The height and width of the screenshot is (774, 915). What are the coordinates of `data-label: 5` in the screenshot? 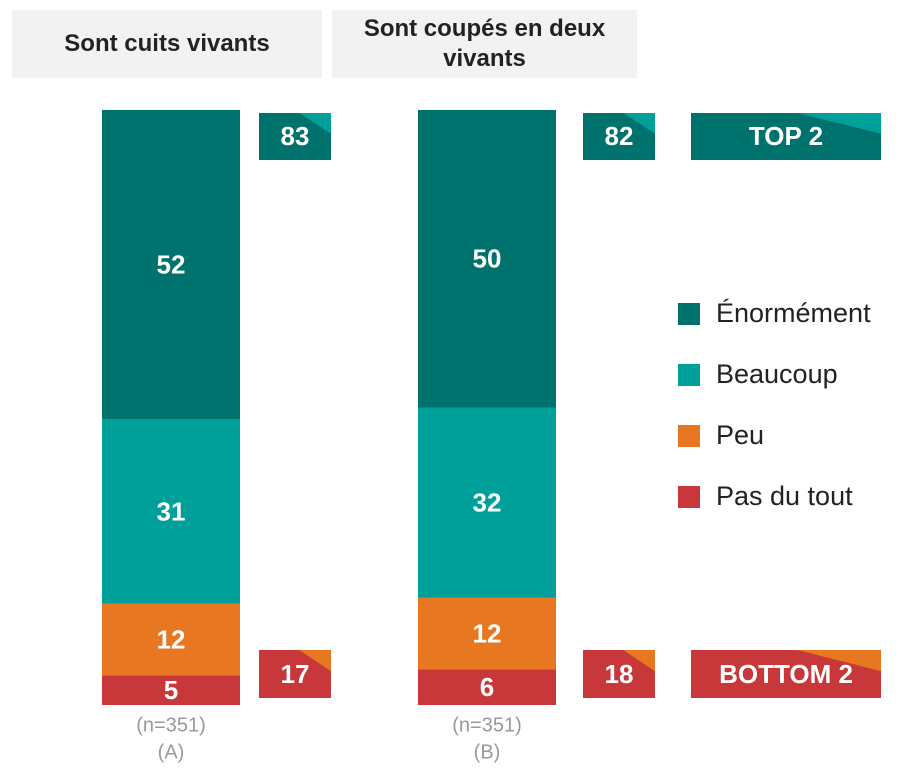 It's located at (171, 690).